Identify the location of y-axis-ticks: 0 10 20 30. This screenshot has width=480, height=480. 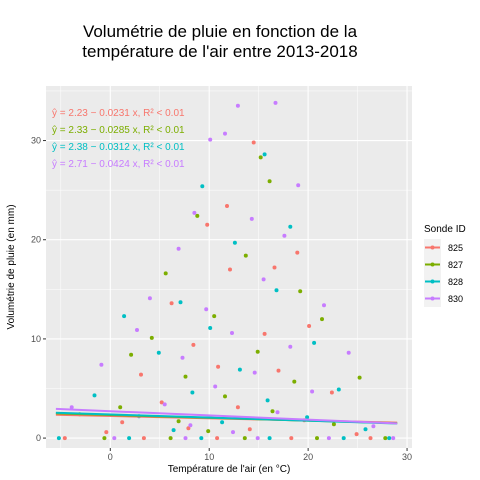
(38, 290).